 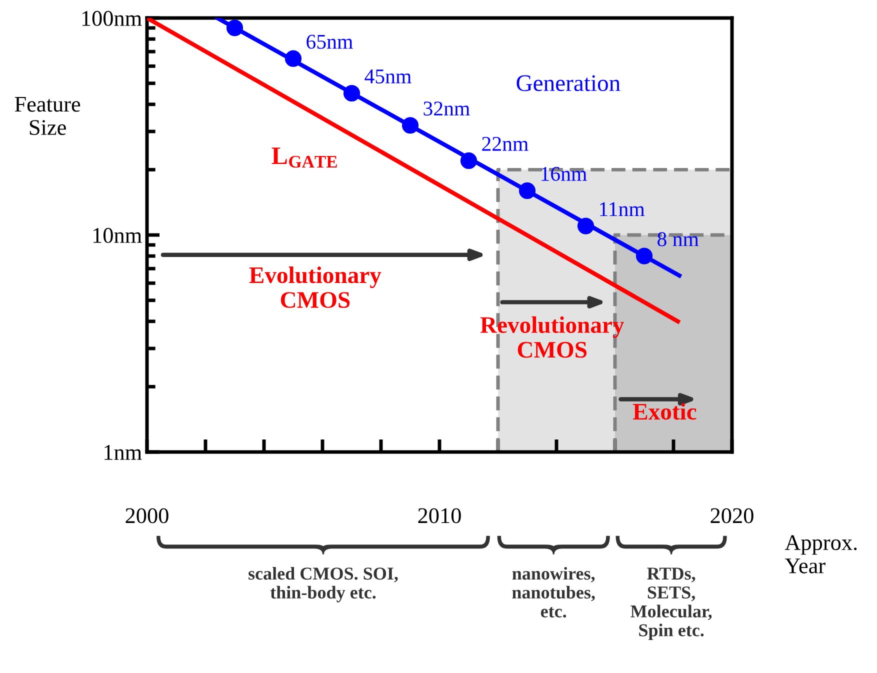 I want to click on series-label: L$_{GATE}$, so click(x=304, y=158).